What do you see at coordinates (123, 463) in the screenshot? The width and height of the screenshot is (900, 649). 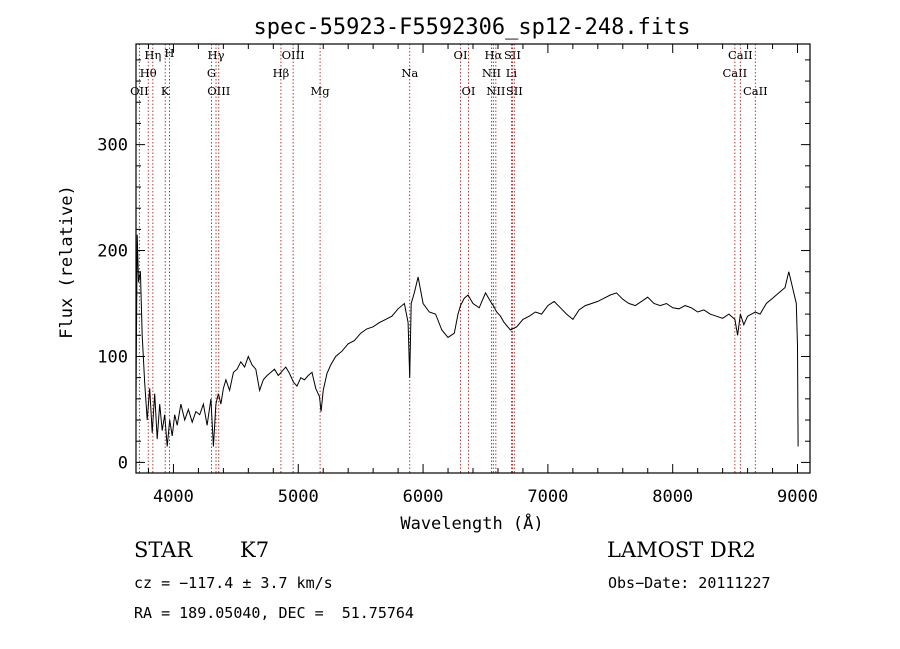 I see `y-tick-label: 0` at bounding box center [123, 463].